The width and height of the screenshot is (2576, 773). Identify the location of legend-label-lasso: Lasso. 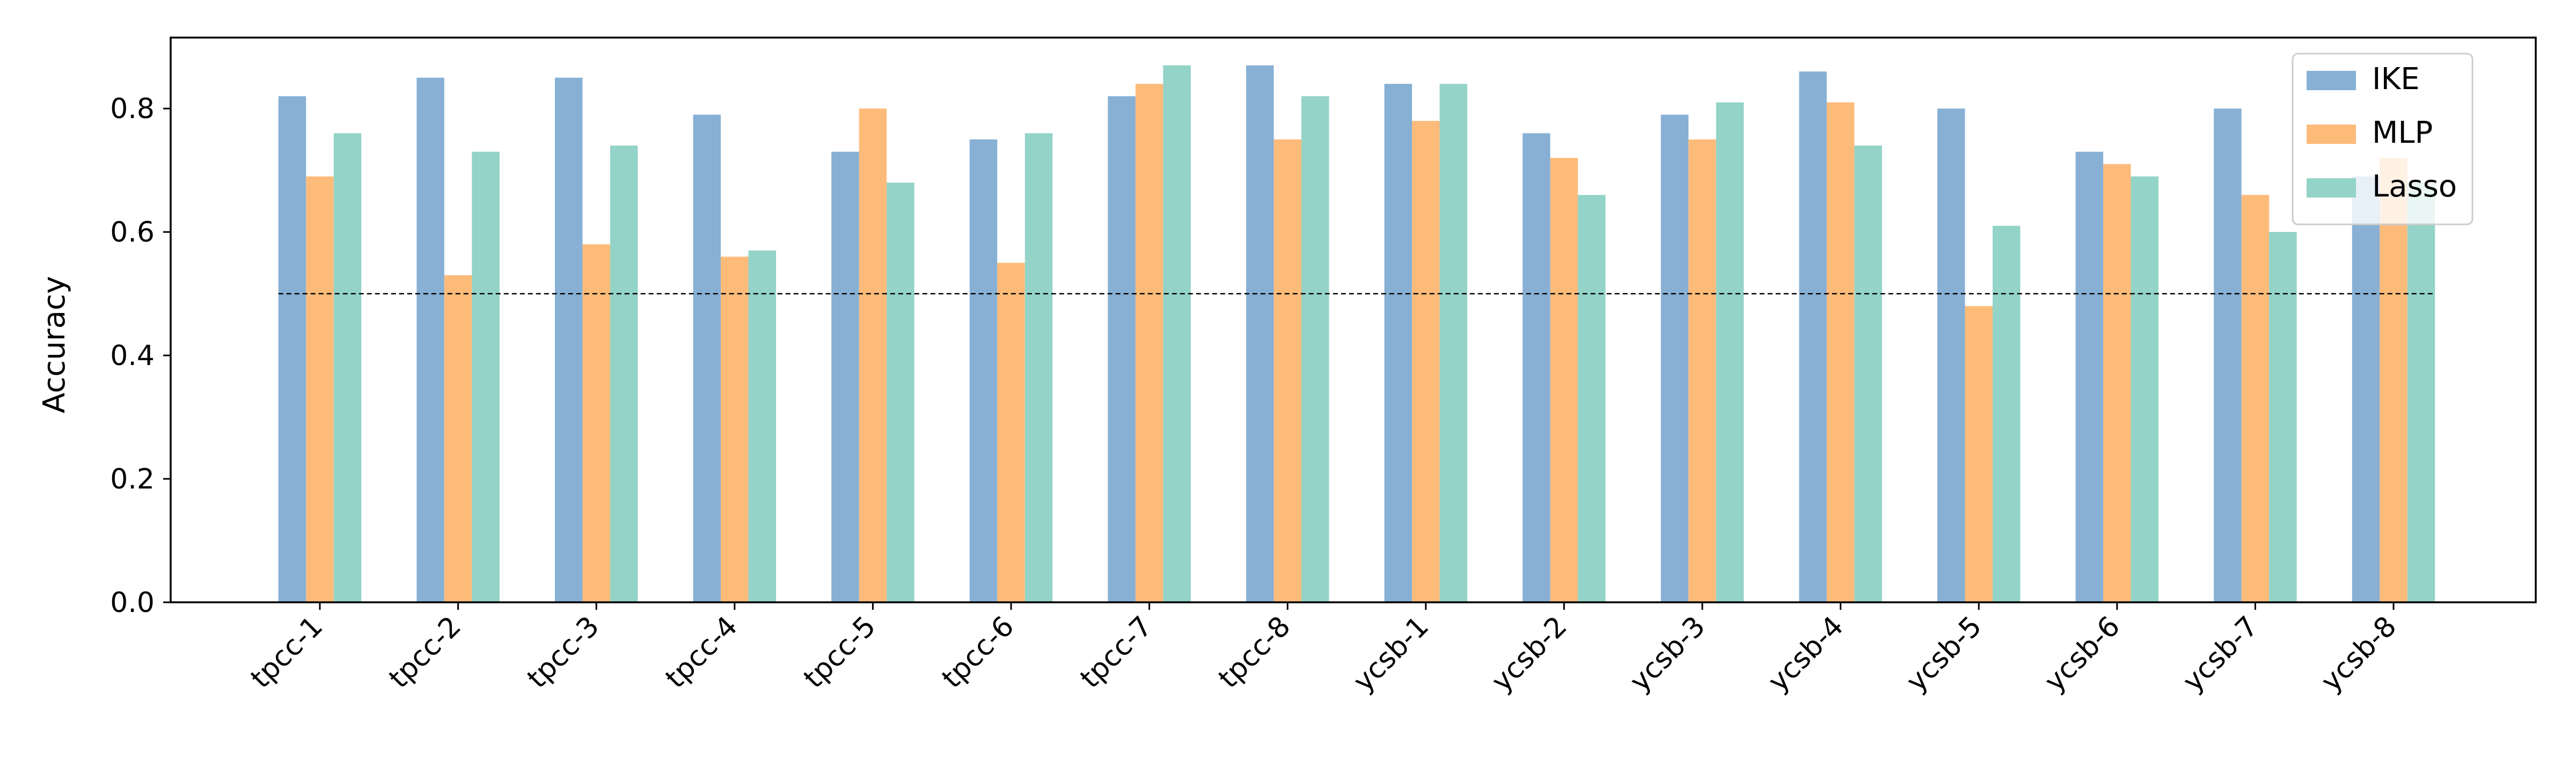
(2414, 186).